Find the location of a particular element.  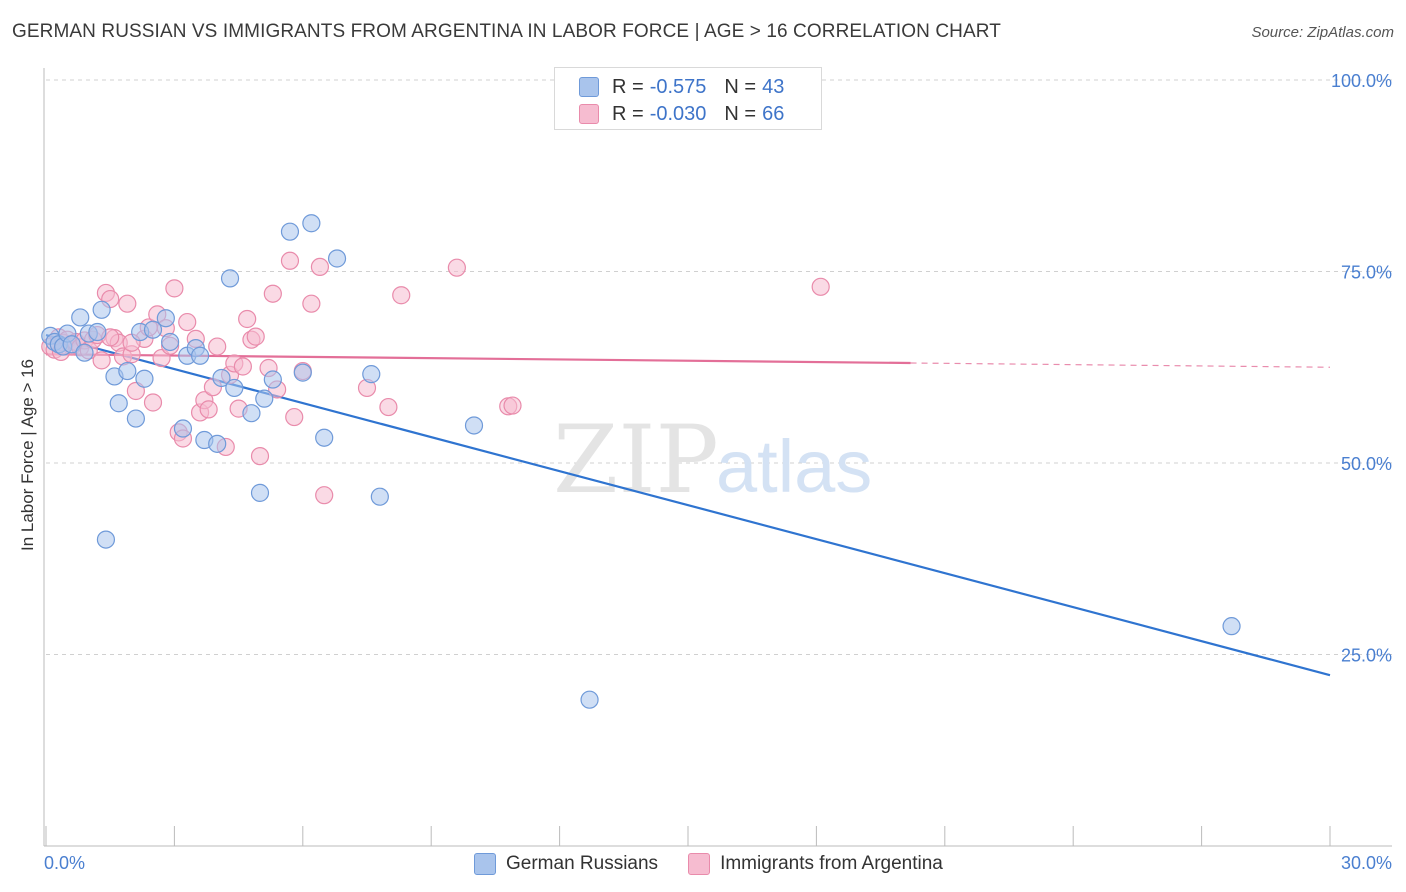

trend-line-solid is located at coordinates (478, 359).